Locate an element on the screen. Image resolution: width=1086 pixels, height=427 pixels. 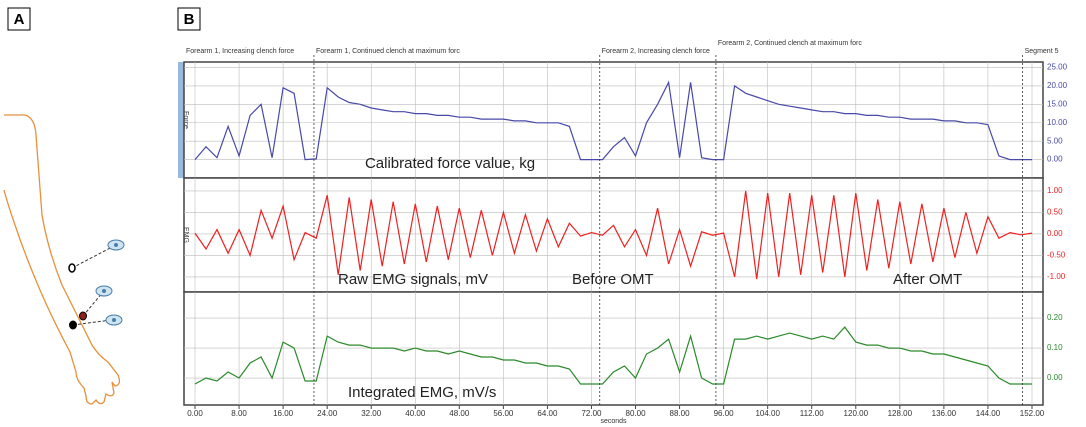
y-tick-label: -1.00 is located at coordinates (1056, 276).